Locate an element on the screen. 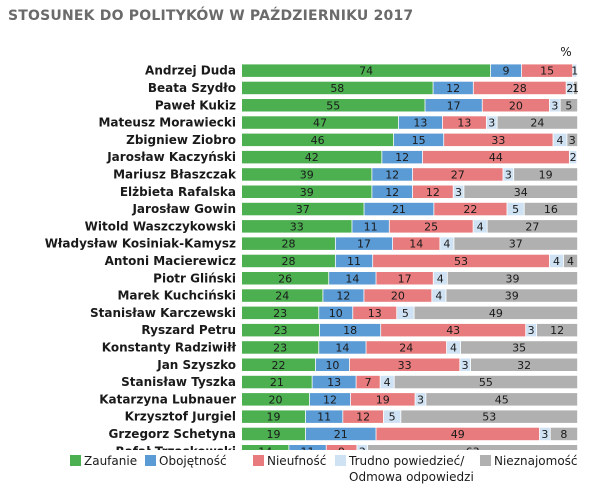 The width and height of the screenshot is (606, 495). data-label: 42 is located at coordinates (312, 157).